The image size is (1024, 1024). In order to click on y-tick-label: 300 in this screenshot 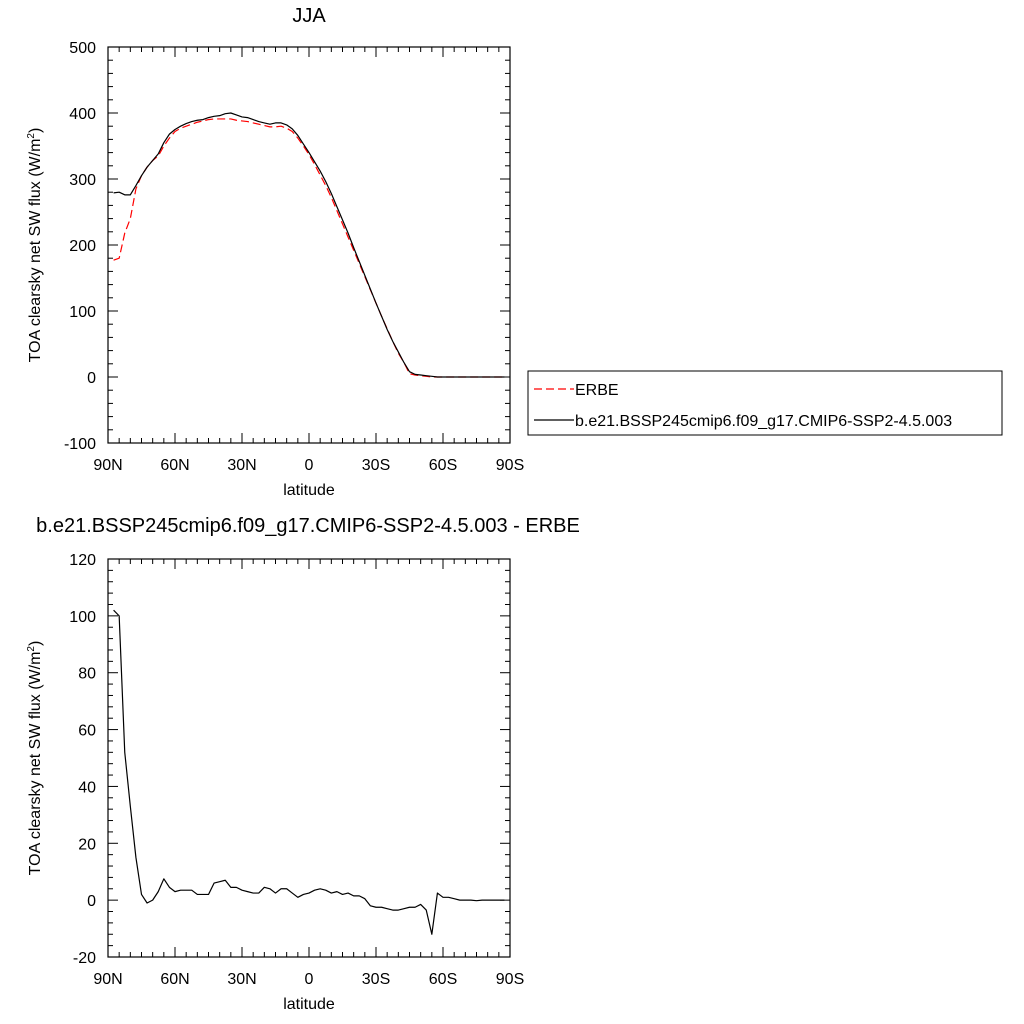, I will do `click(82, 180)`.